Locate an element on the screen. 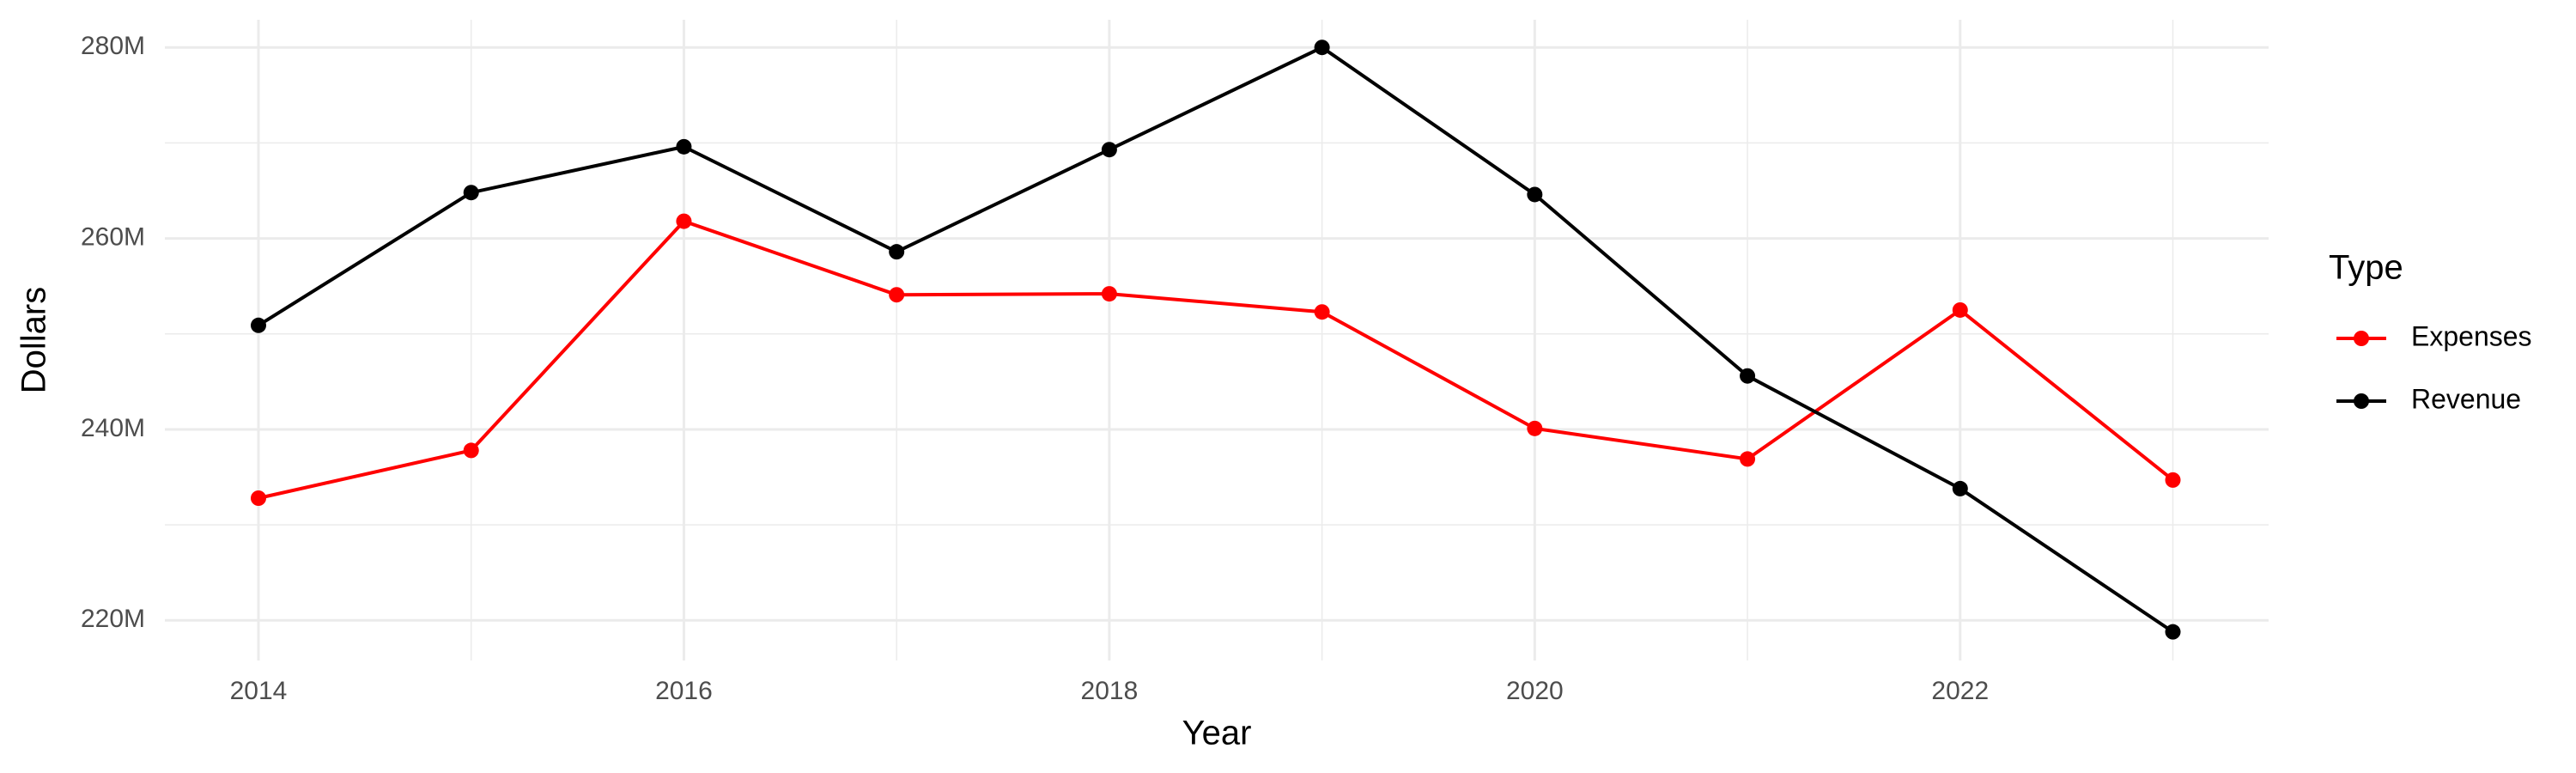 The image size is (2576, 773). y-tick-label: 280M is located at coordinates (113, 46).